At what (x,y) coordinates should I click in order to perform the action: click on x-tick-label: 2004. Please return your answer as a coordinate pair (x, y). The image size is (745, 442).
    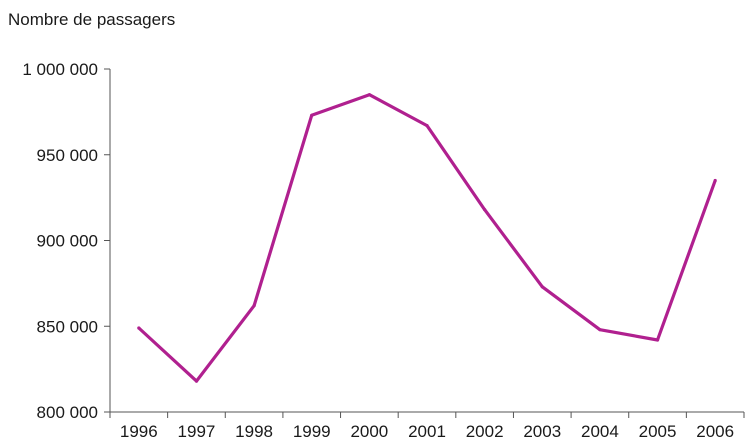
    Looking at the image, I should click on (600, 431).